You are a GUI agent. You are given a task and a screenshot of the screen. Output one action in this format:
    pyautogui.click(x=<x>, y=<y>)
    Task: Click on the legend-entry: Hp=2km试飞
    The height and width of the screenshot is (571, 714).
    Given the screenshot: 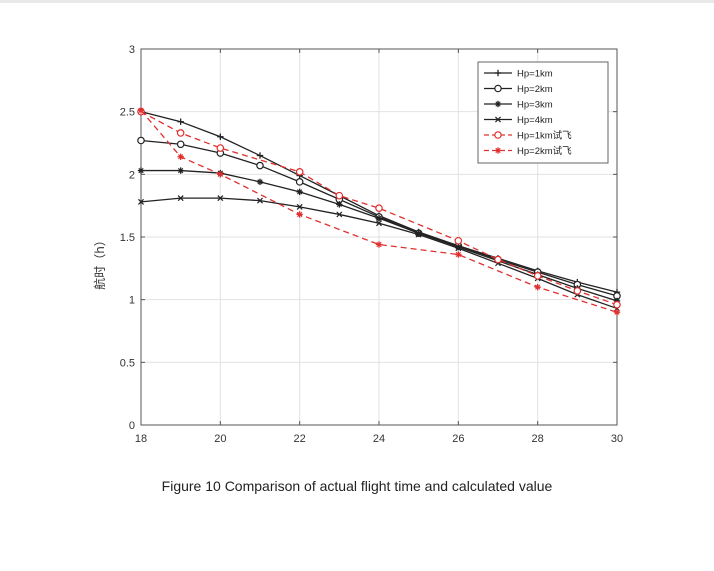 What is the action you would take?
    pyautogui.click(x=528, y=151)
    